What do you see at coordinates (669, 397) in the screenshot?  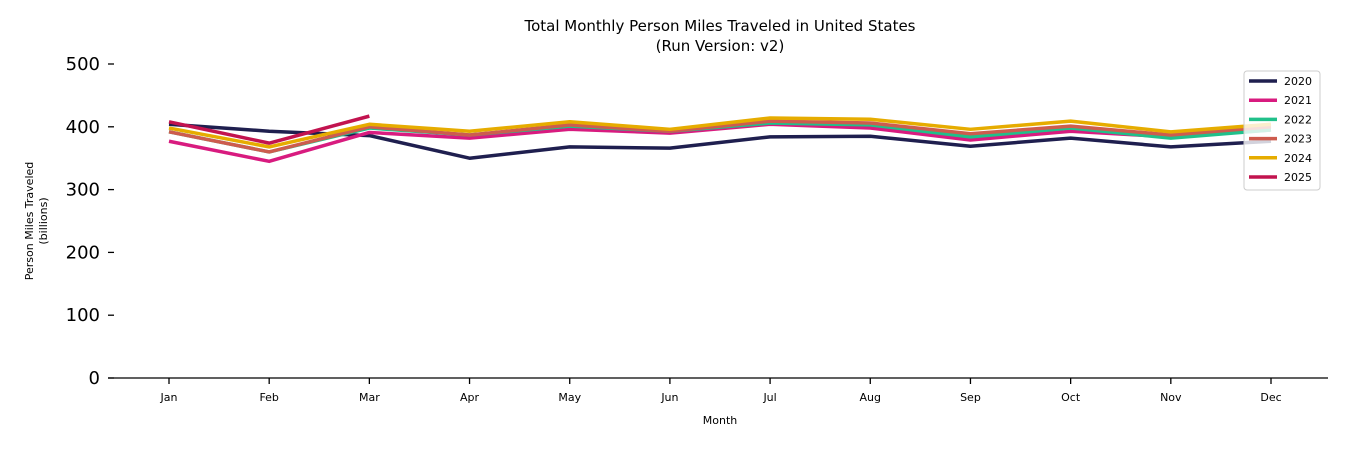 I see `x-tick-label: Jun` at bounding box center [669, 397].